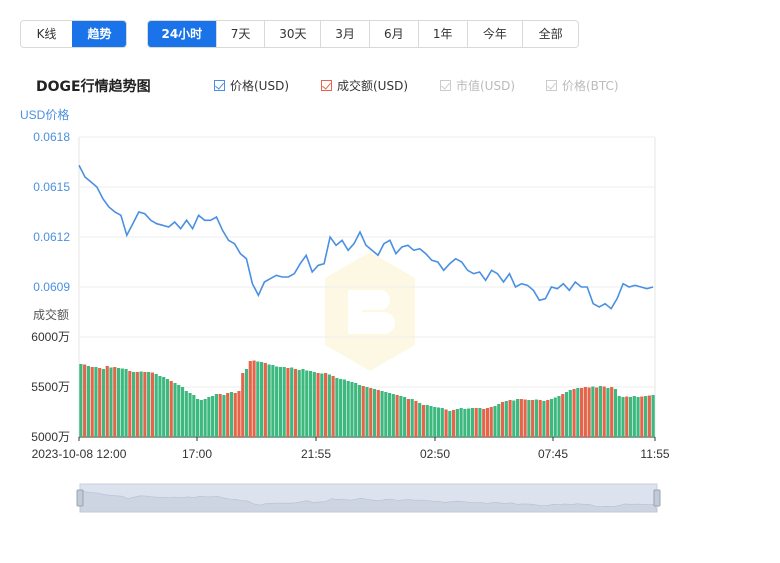  What do you see at coordinates (80, 498) in the screenshot?
I see `zoom-handle-left` at bounding box center [80, 498].